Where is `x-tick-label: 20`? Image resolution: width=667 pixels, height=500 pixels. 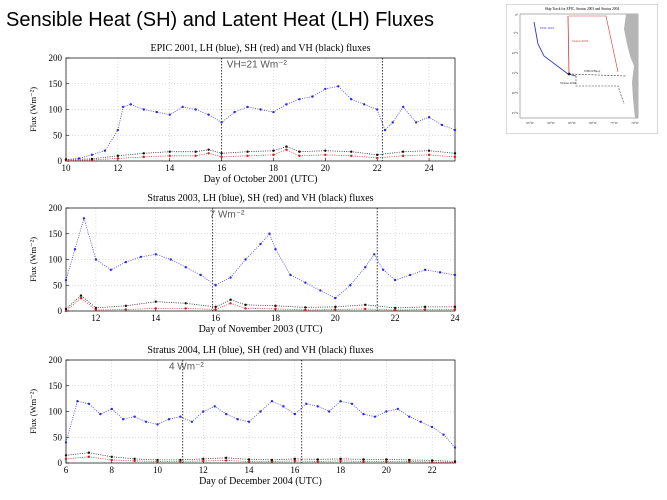
x-tick-label: 20 is located at coordinates (387, 470).